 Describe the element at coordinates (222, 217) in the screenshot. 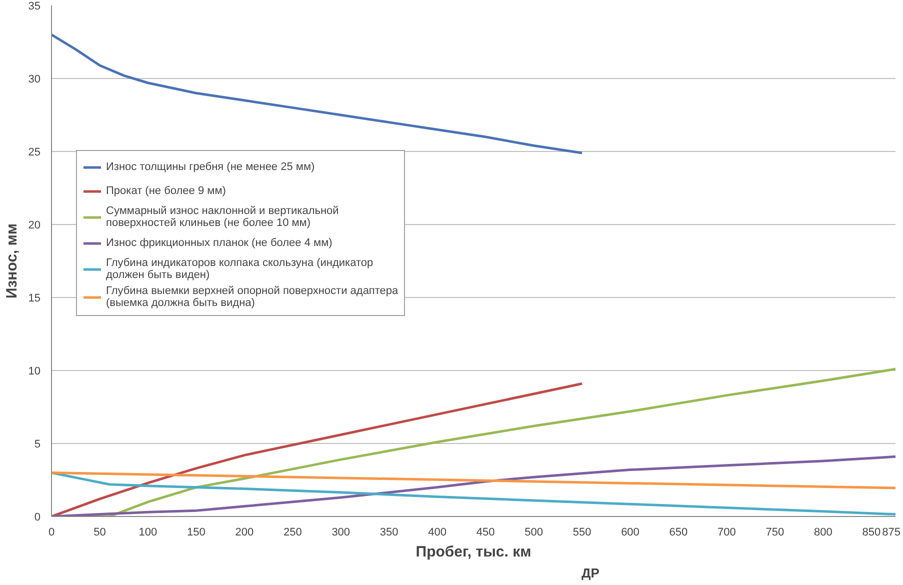

I see `legend-label: Суммарный износ наклонной и вертикальной поверхностей клиньев (не более 10 мм)` at that location.